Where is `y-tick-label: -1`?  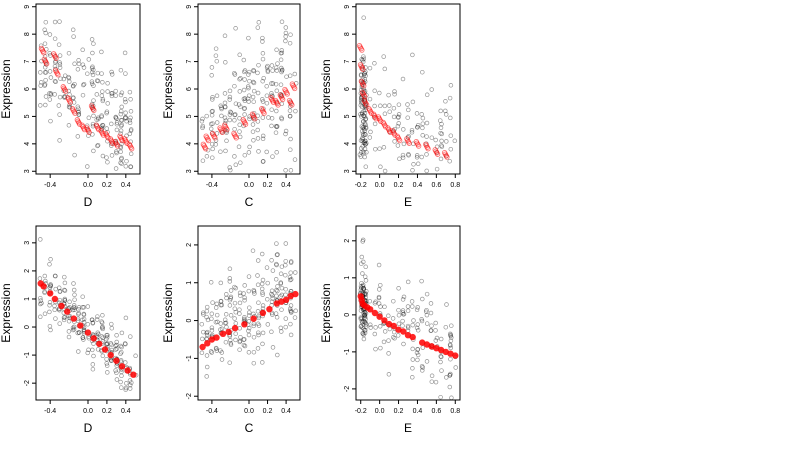
y-tick-label: -1 is located at coordinates (347, 352).